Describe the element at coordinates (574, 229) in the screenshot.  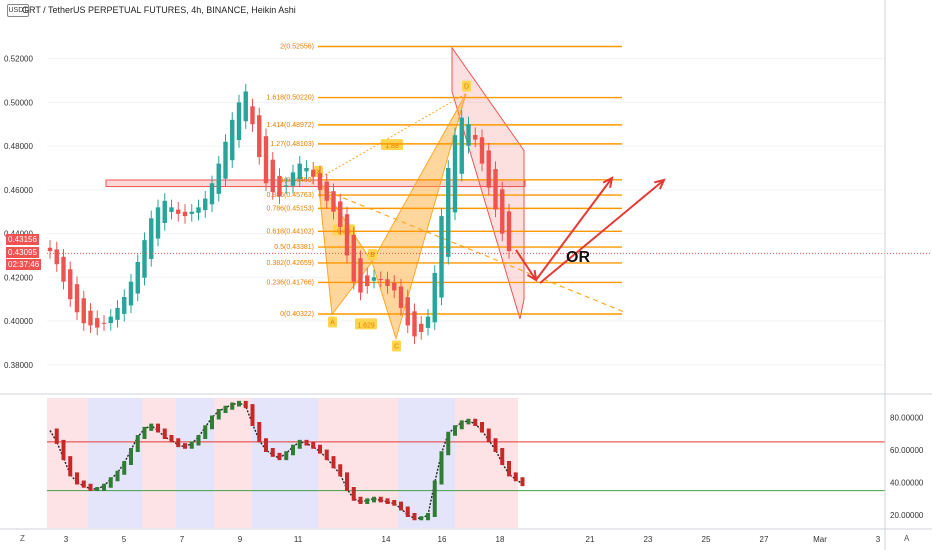
I see `arrow-up-near` at that location.